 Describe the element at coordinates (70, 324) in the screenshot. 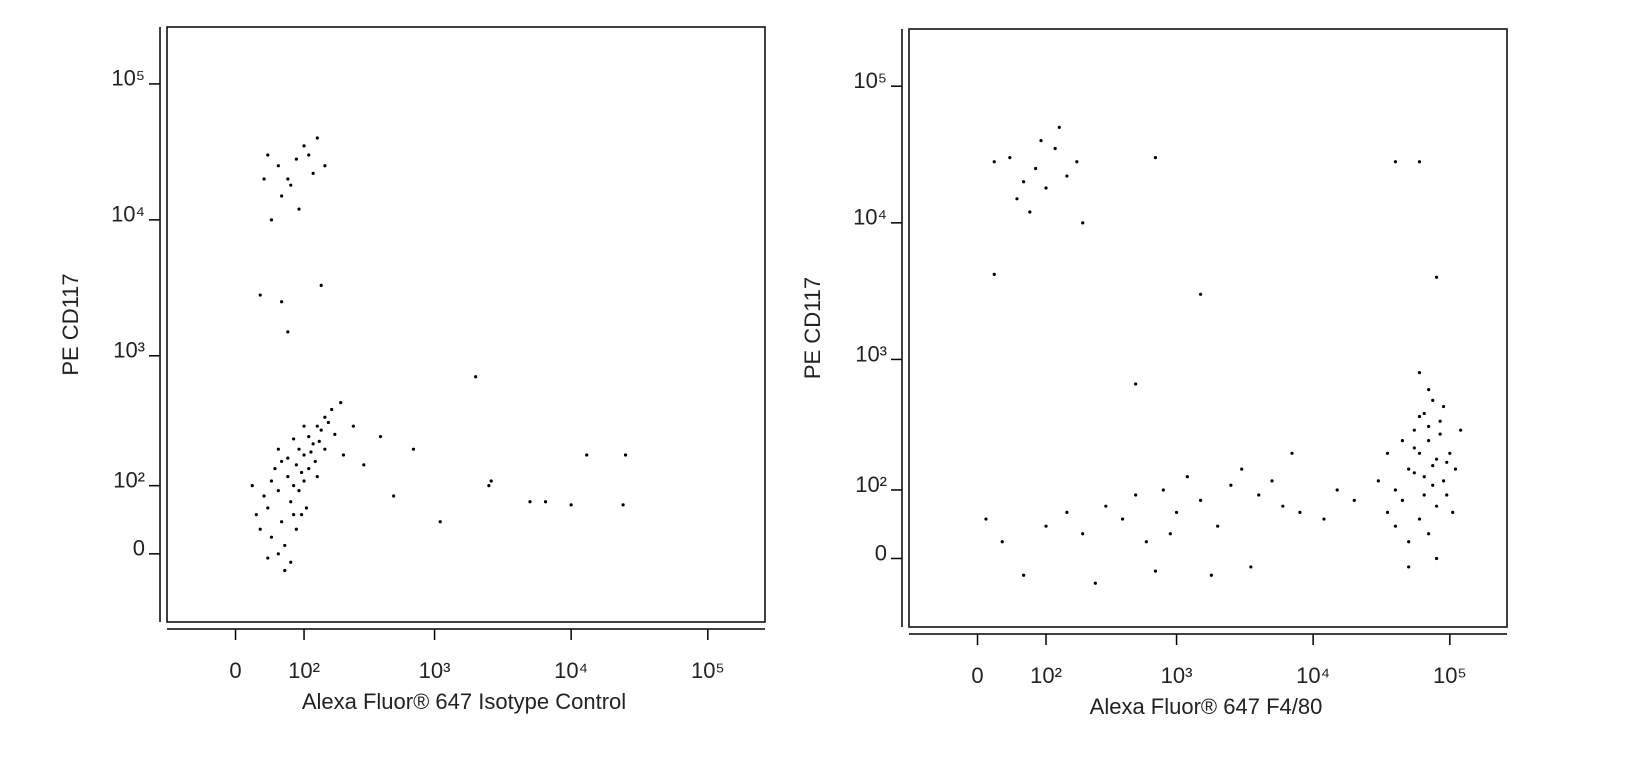

I see `y-axis-label: PE CD117` at that location.